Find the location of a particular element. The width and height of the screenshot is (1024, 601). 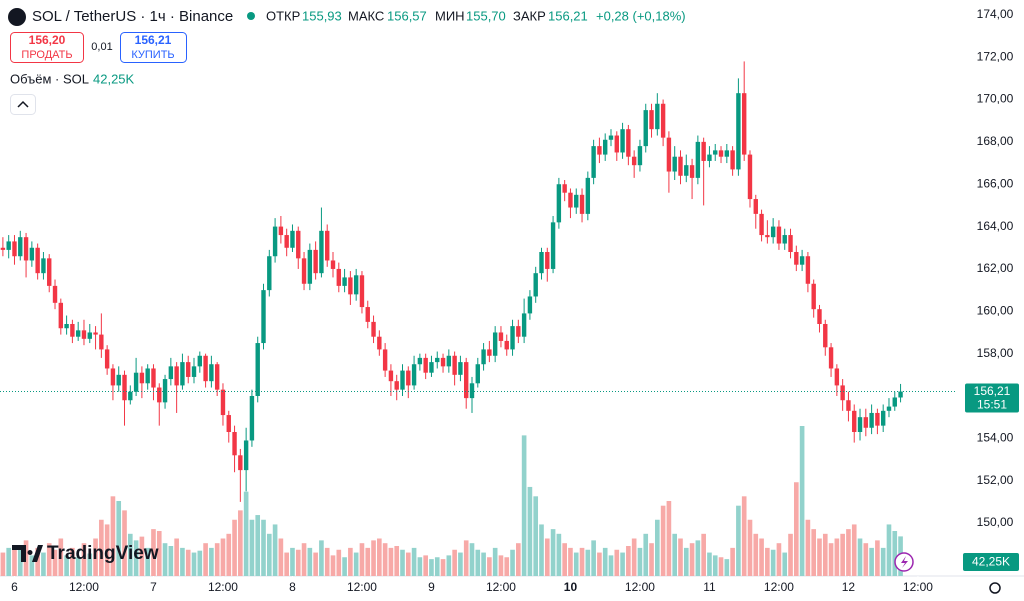

ohlc-value: 156,57 is located at coordinates (407, 15).